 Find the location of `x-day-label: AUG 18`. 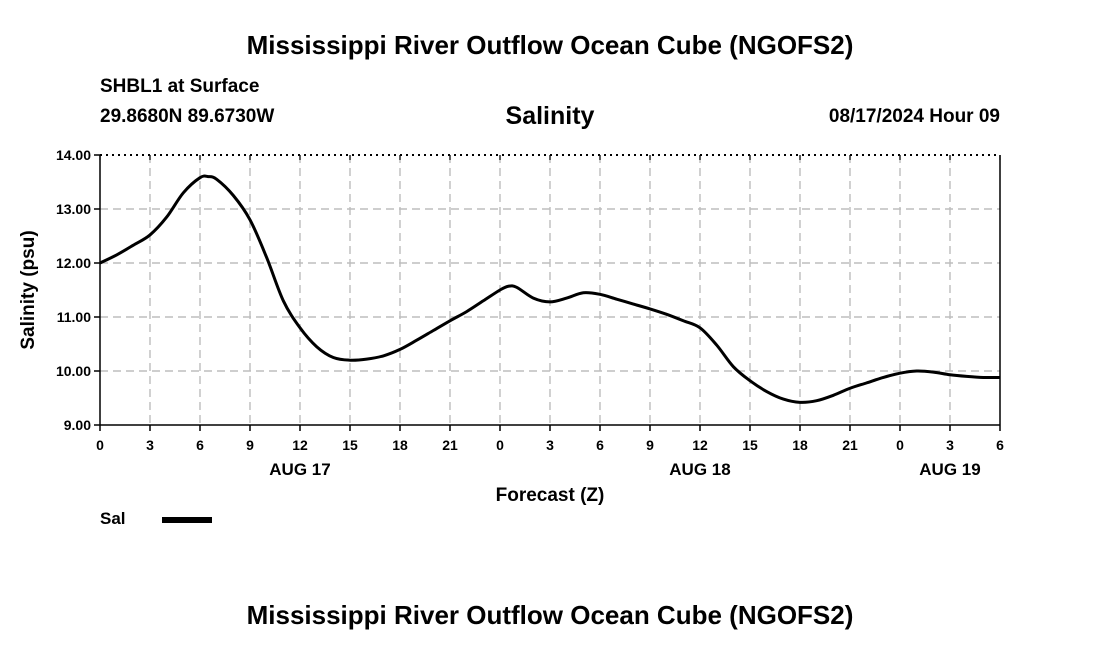

x-day-label: AUG 18 is located at coordinates (699, 469).